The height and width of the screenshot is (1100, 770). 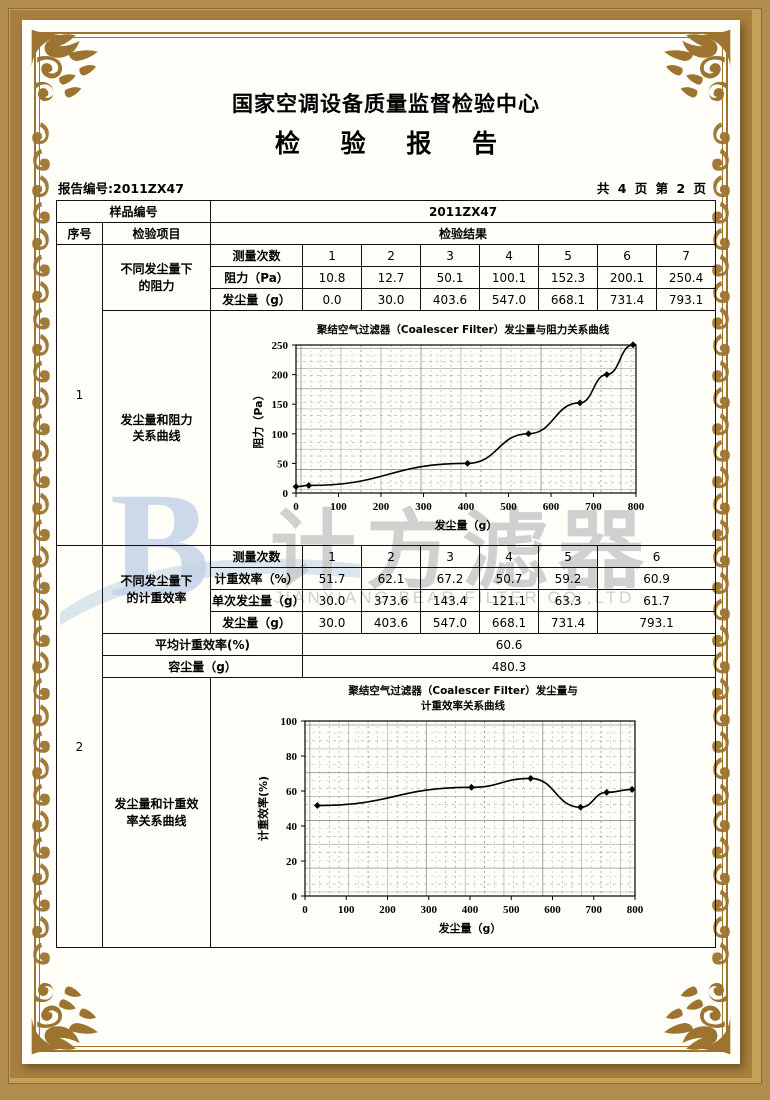 What do you see at coordinates (568, 578) in the screenshot?
I see `efficiency-value-5: 59.2` at bounding box center [568, 578].